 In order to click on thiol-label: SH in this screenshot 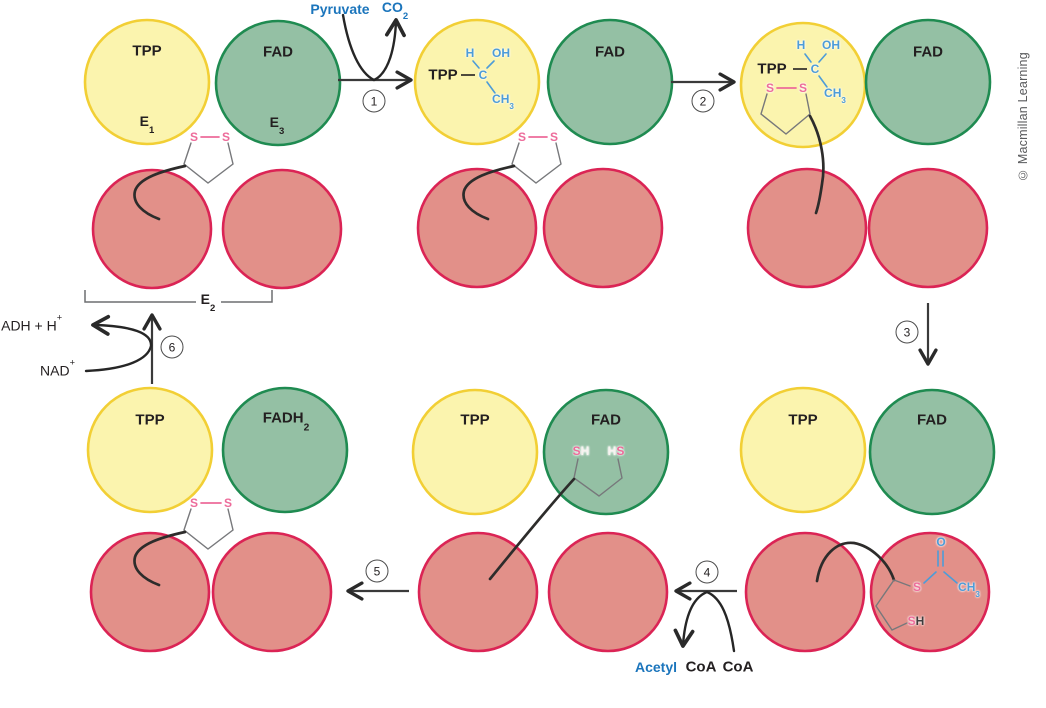, I will do `click(581, 451)`.